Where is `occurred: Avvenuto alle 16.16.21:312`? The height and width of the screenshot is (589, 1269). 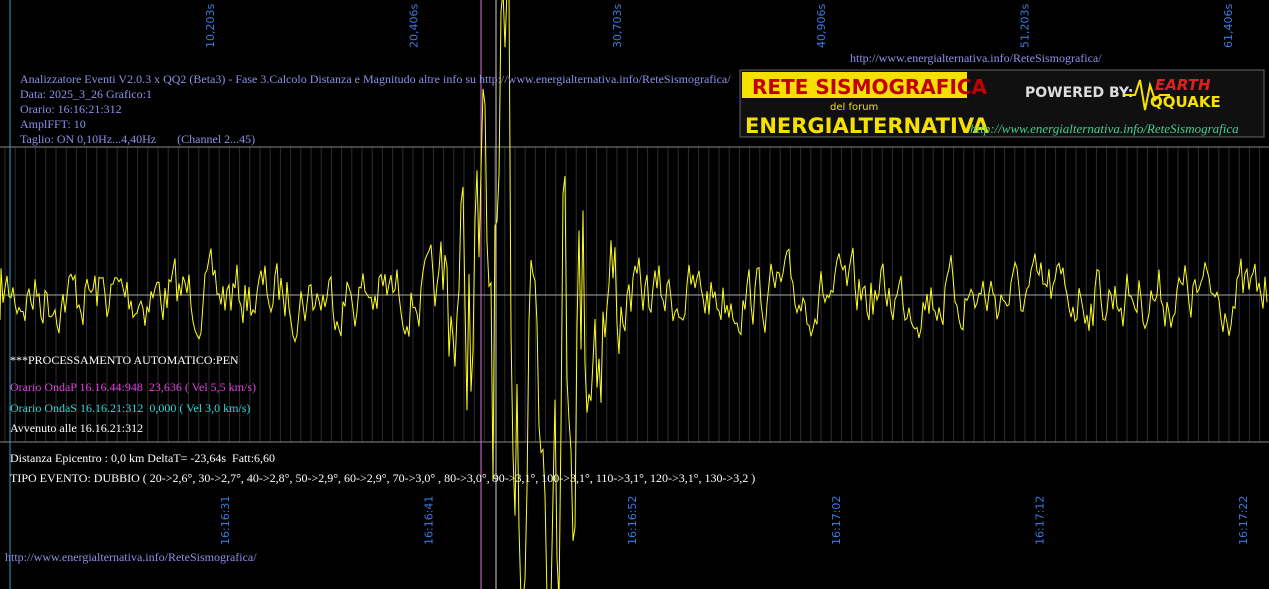
occurred: Avvenuto alle 16.16.21:312 is located at coordinates (76, 428).